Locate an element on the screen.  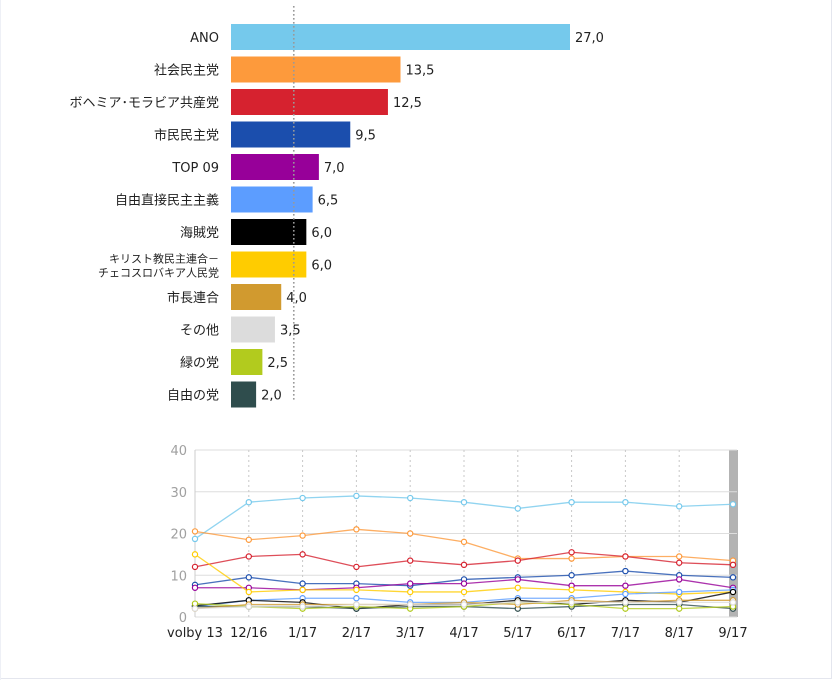
bar-category-label: TOP 09 is located at coordinates (195, 168).